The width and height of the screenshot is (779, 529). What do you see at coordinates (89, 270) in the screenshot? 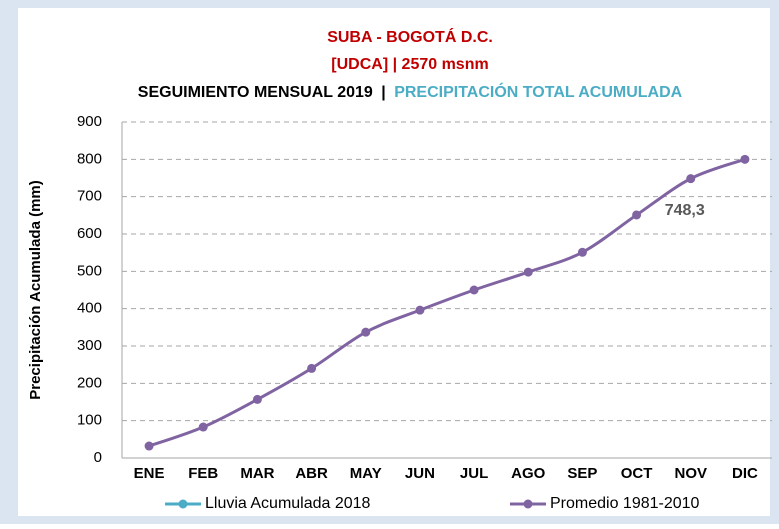
I see `y-tick-label: 500` at bounding box center [89, 270].